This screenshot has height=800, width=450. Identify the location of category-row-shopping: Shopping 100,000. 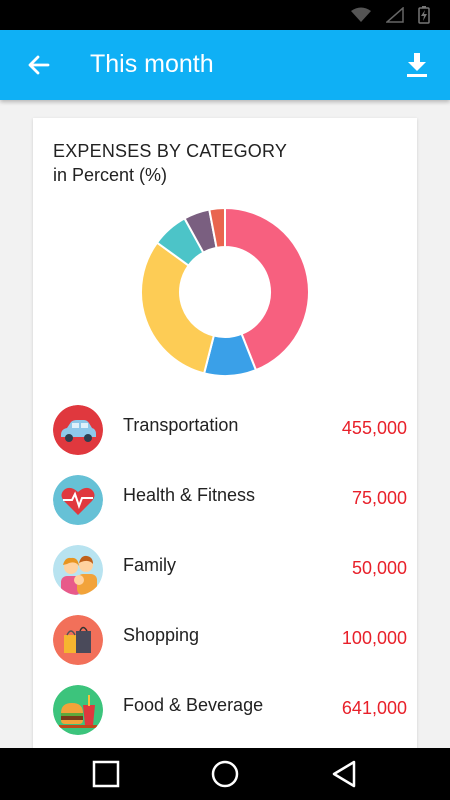
(225, 643).